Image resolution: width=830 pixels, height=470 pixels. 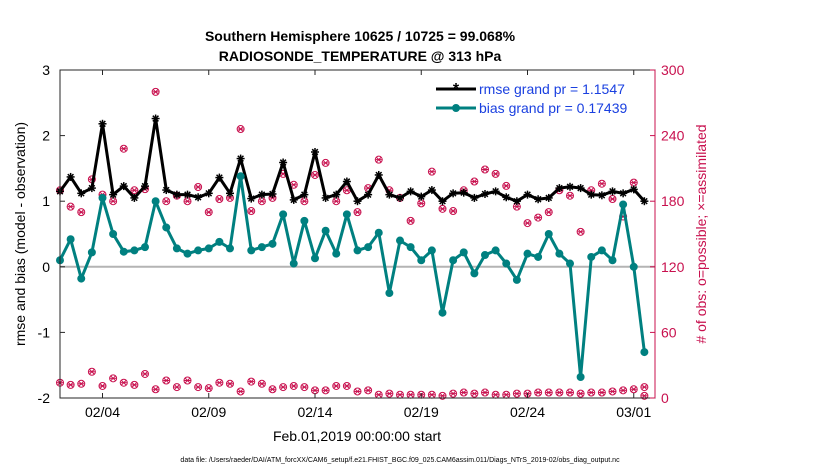 What do you see at coordinates (527, 412) in the screenshot?
I see `x-tick-label: 02/24` at bounding box center [527, 412].